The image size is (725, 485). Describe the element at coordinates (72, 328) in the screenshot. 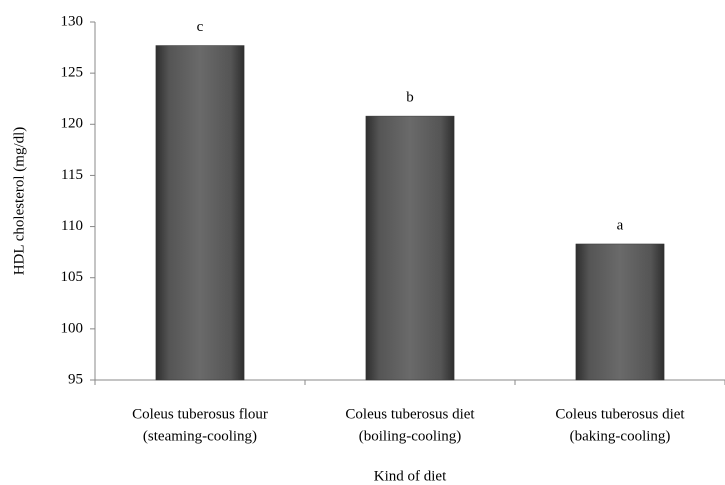

I see `y-tick-label: 100` at that location.